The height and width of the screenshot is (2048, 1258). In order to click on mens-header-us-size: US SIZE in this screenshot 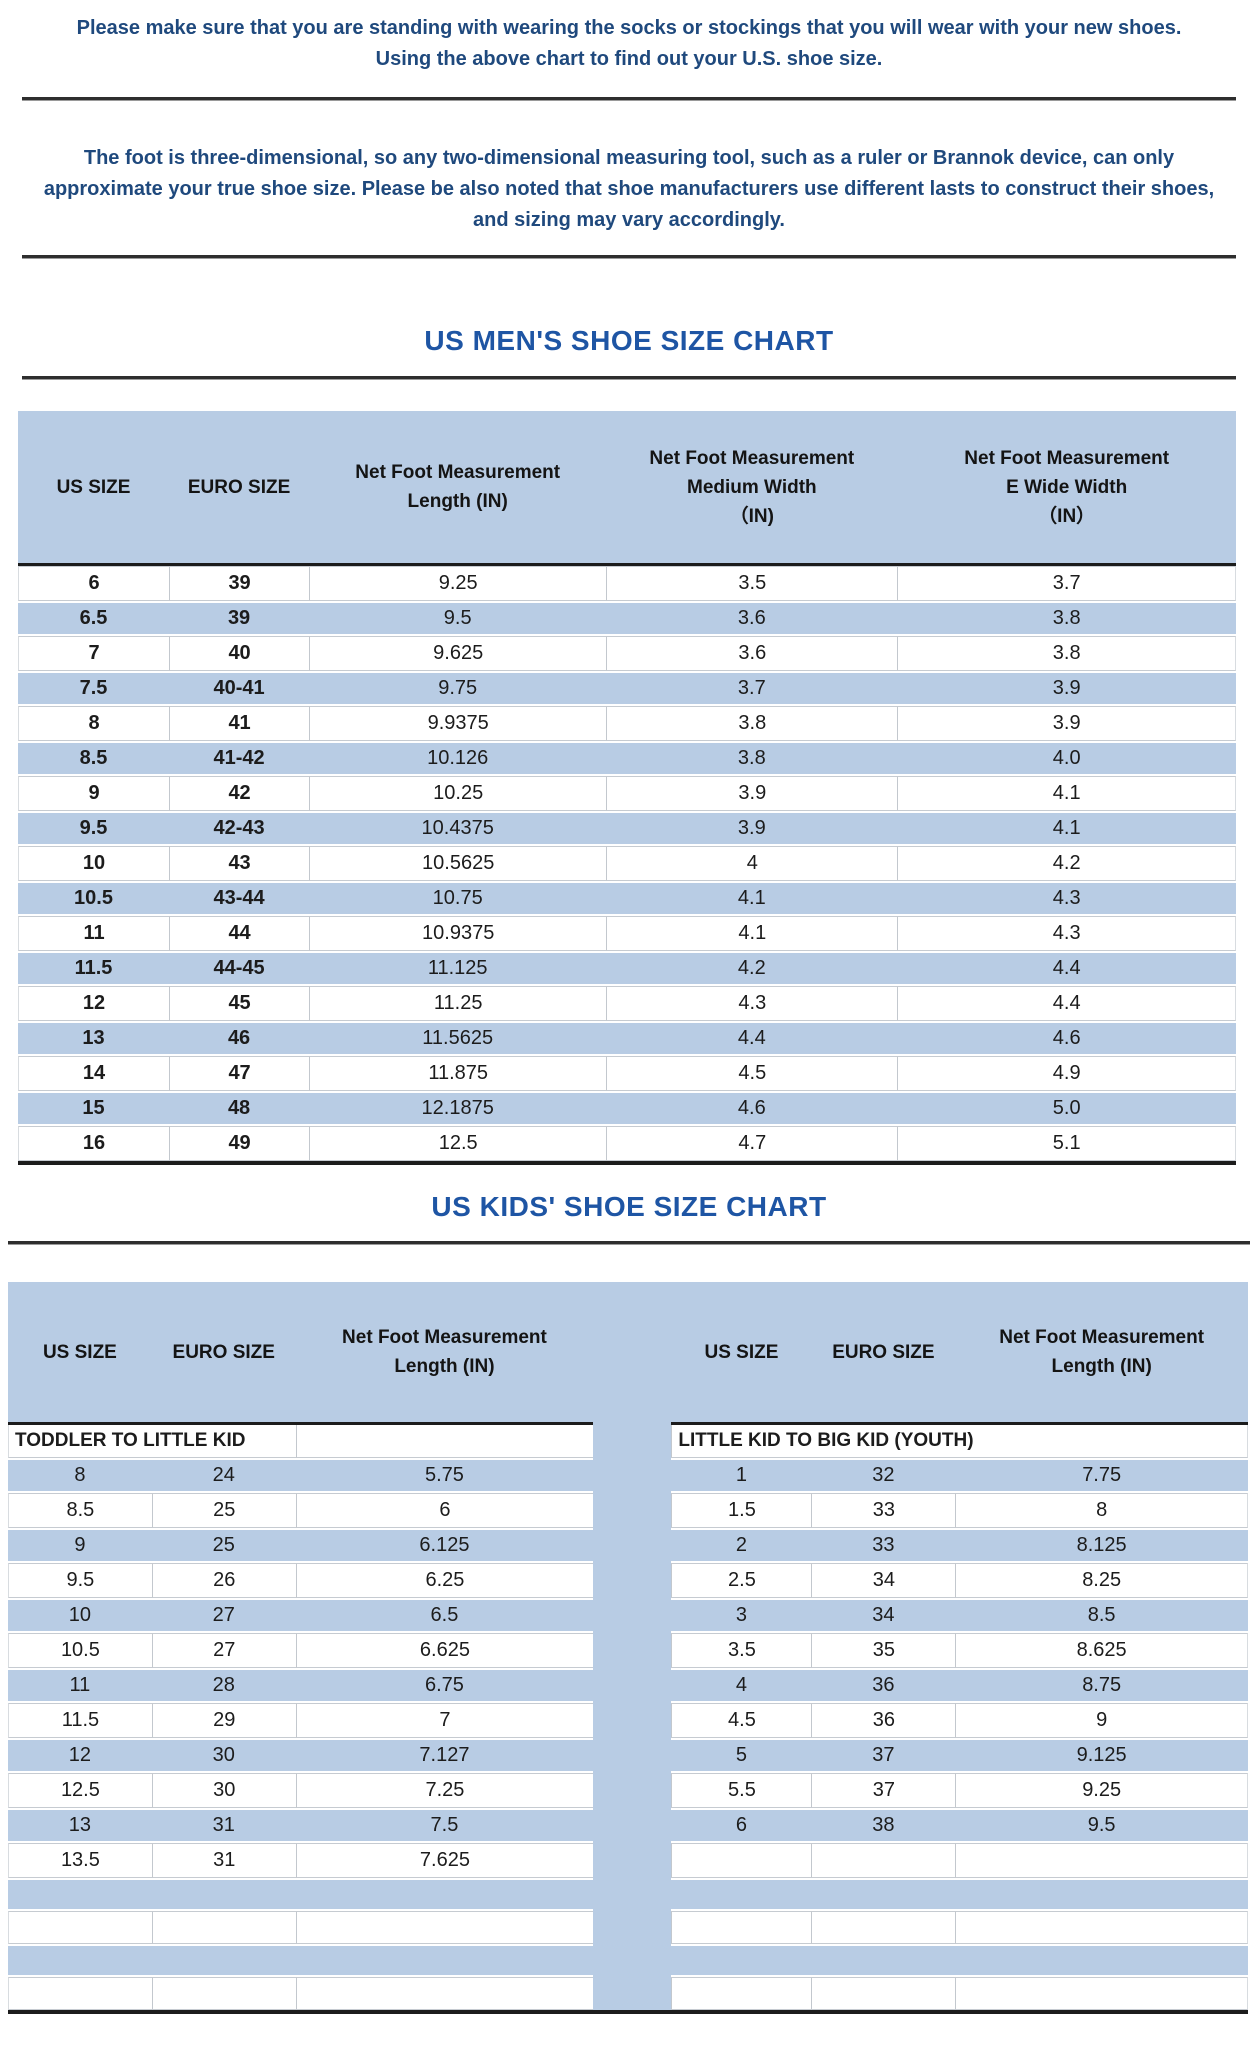, I will do `click(94, 488)`.